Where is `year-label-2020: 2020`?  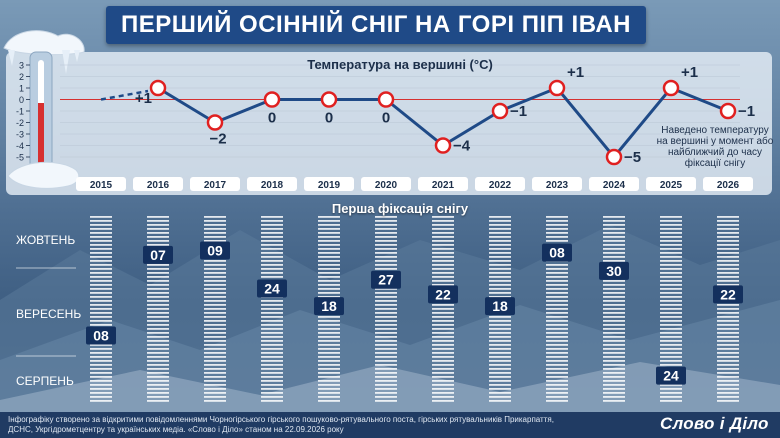
year-label-2020: 2020 is located at coordinates (386, 185).